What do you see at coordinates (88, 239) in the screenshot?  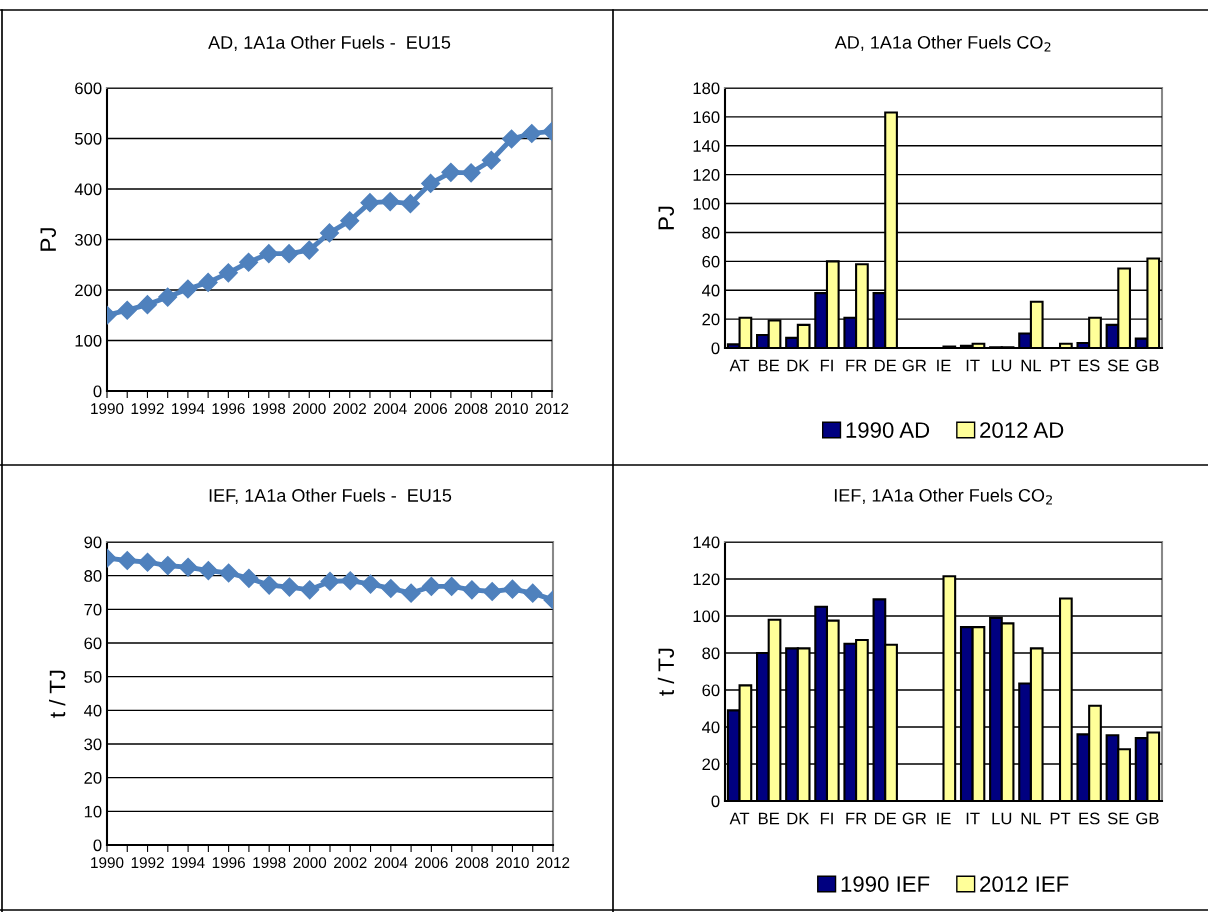 I see `y-tick-label: 300` at bounding box center [88, 239].